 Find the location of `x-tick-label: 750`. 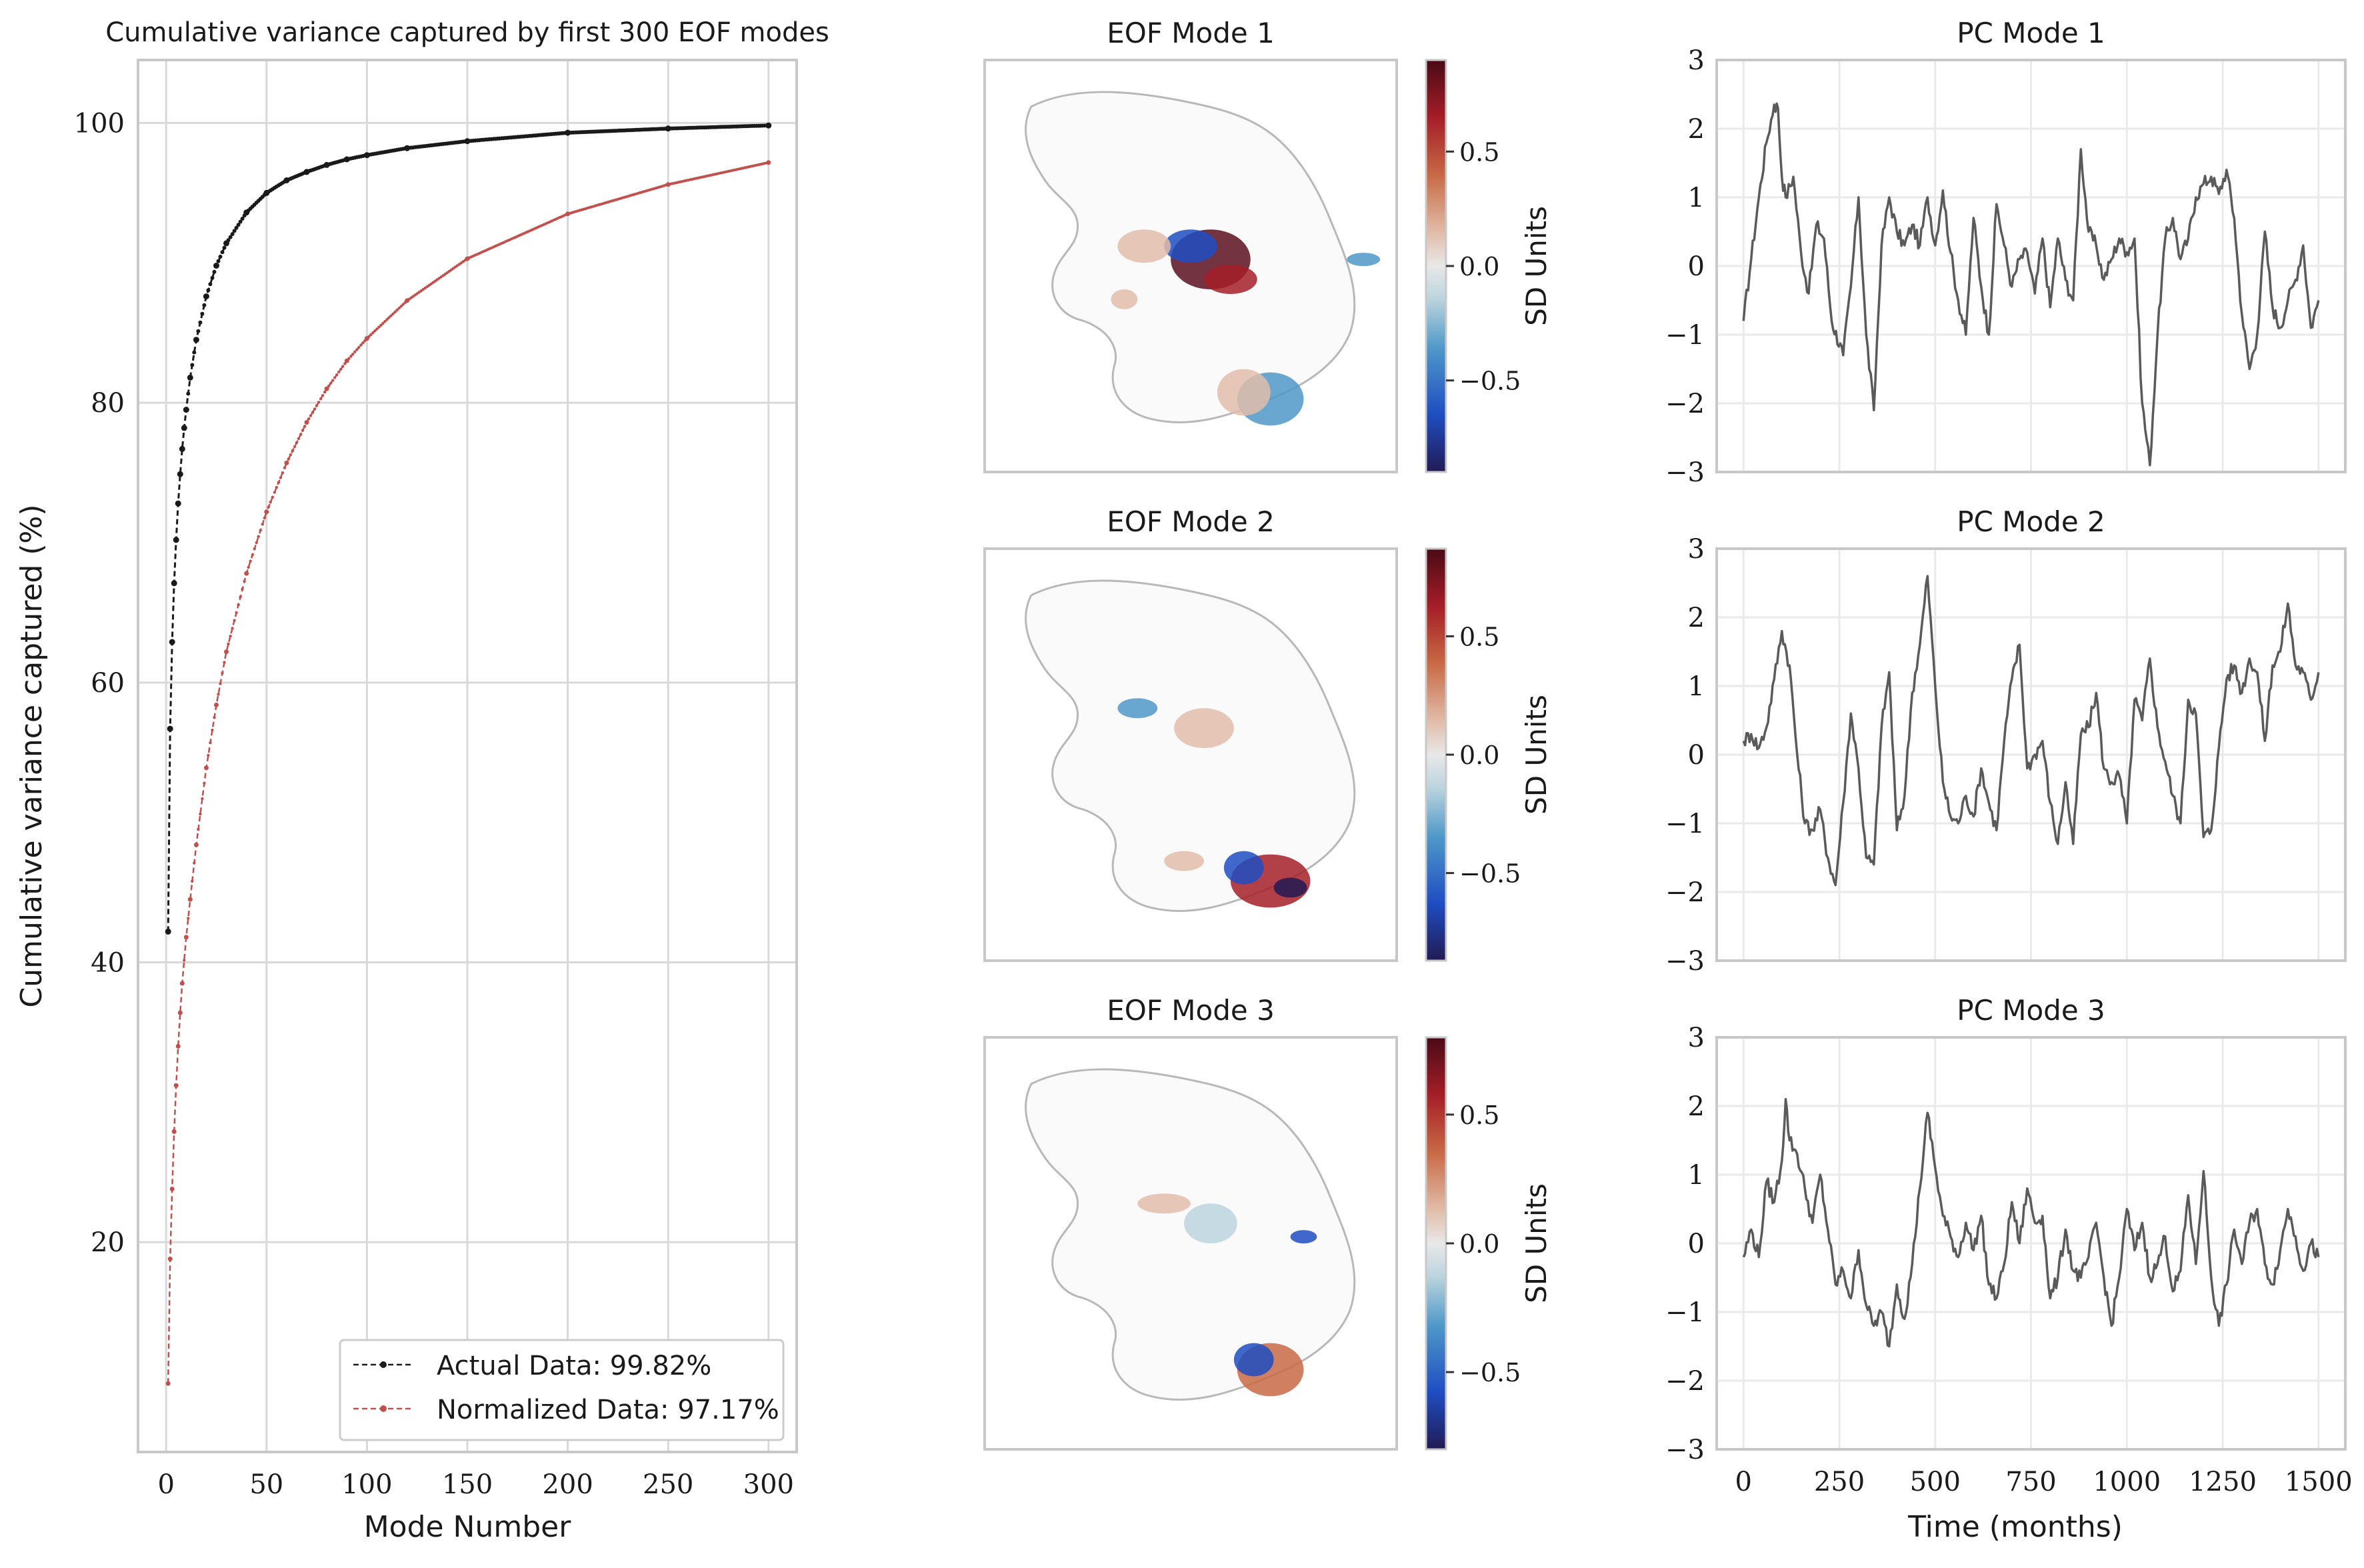

x-tick-label: 750 is located at coordinates (2030, 1482).